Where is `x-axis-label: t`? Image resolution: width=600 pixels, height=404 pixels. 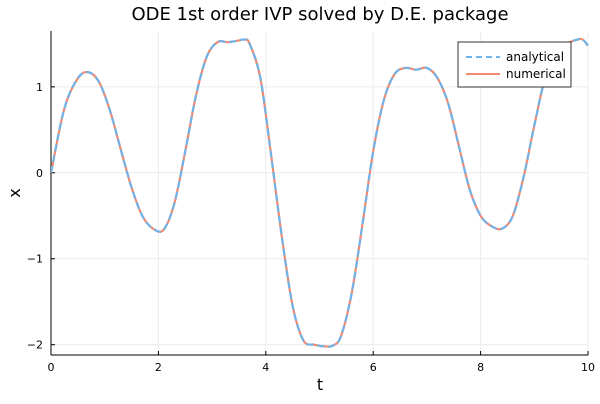
x-axis-label: t is located at coordinates (320, 384).